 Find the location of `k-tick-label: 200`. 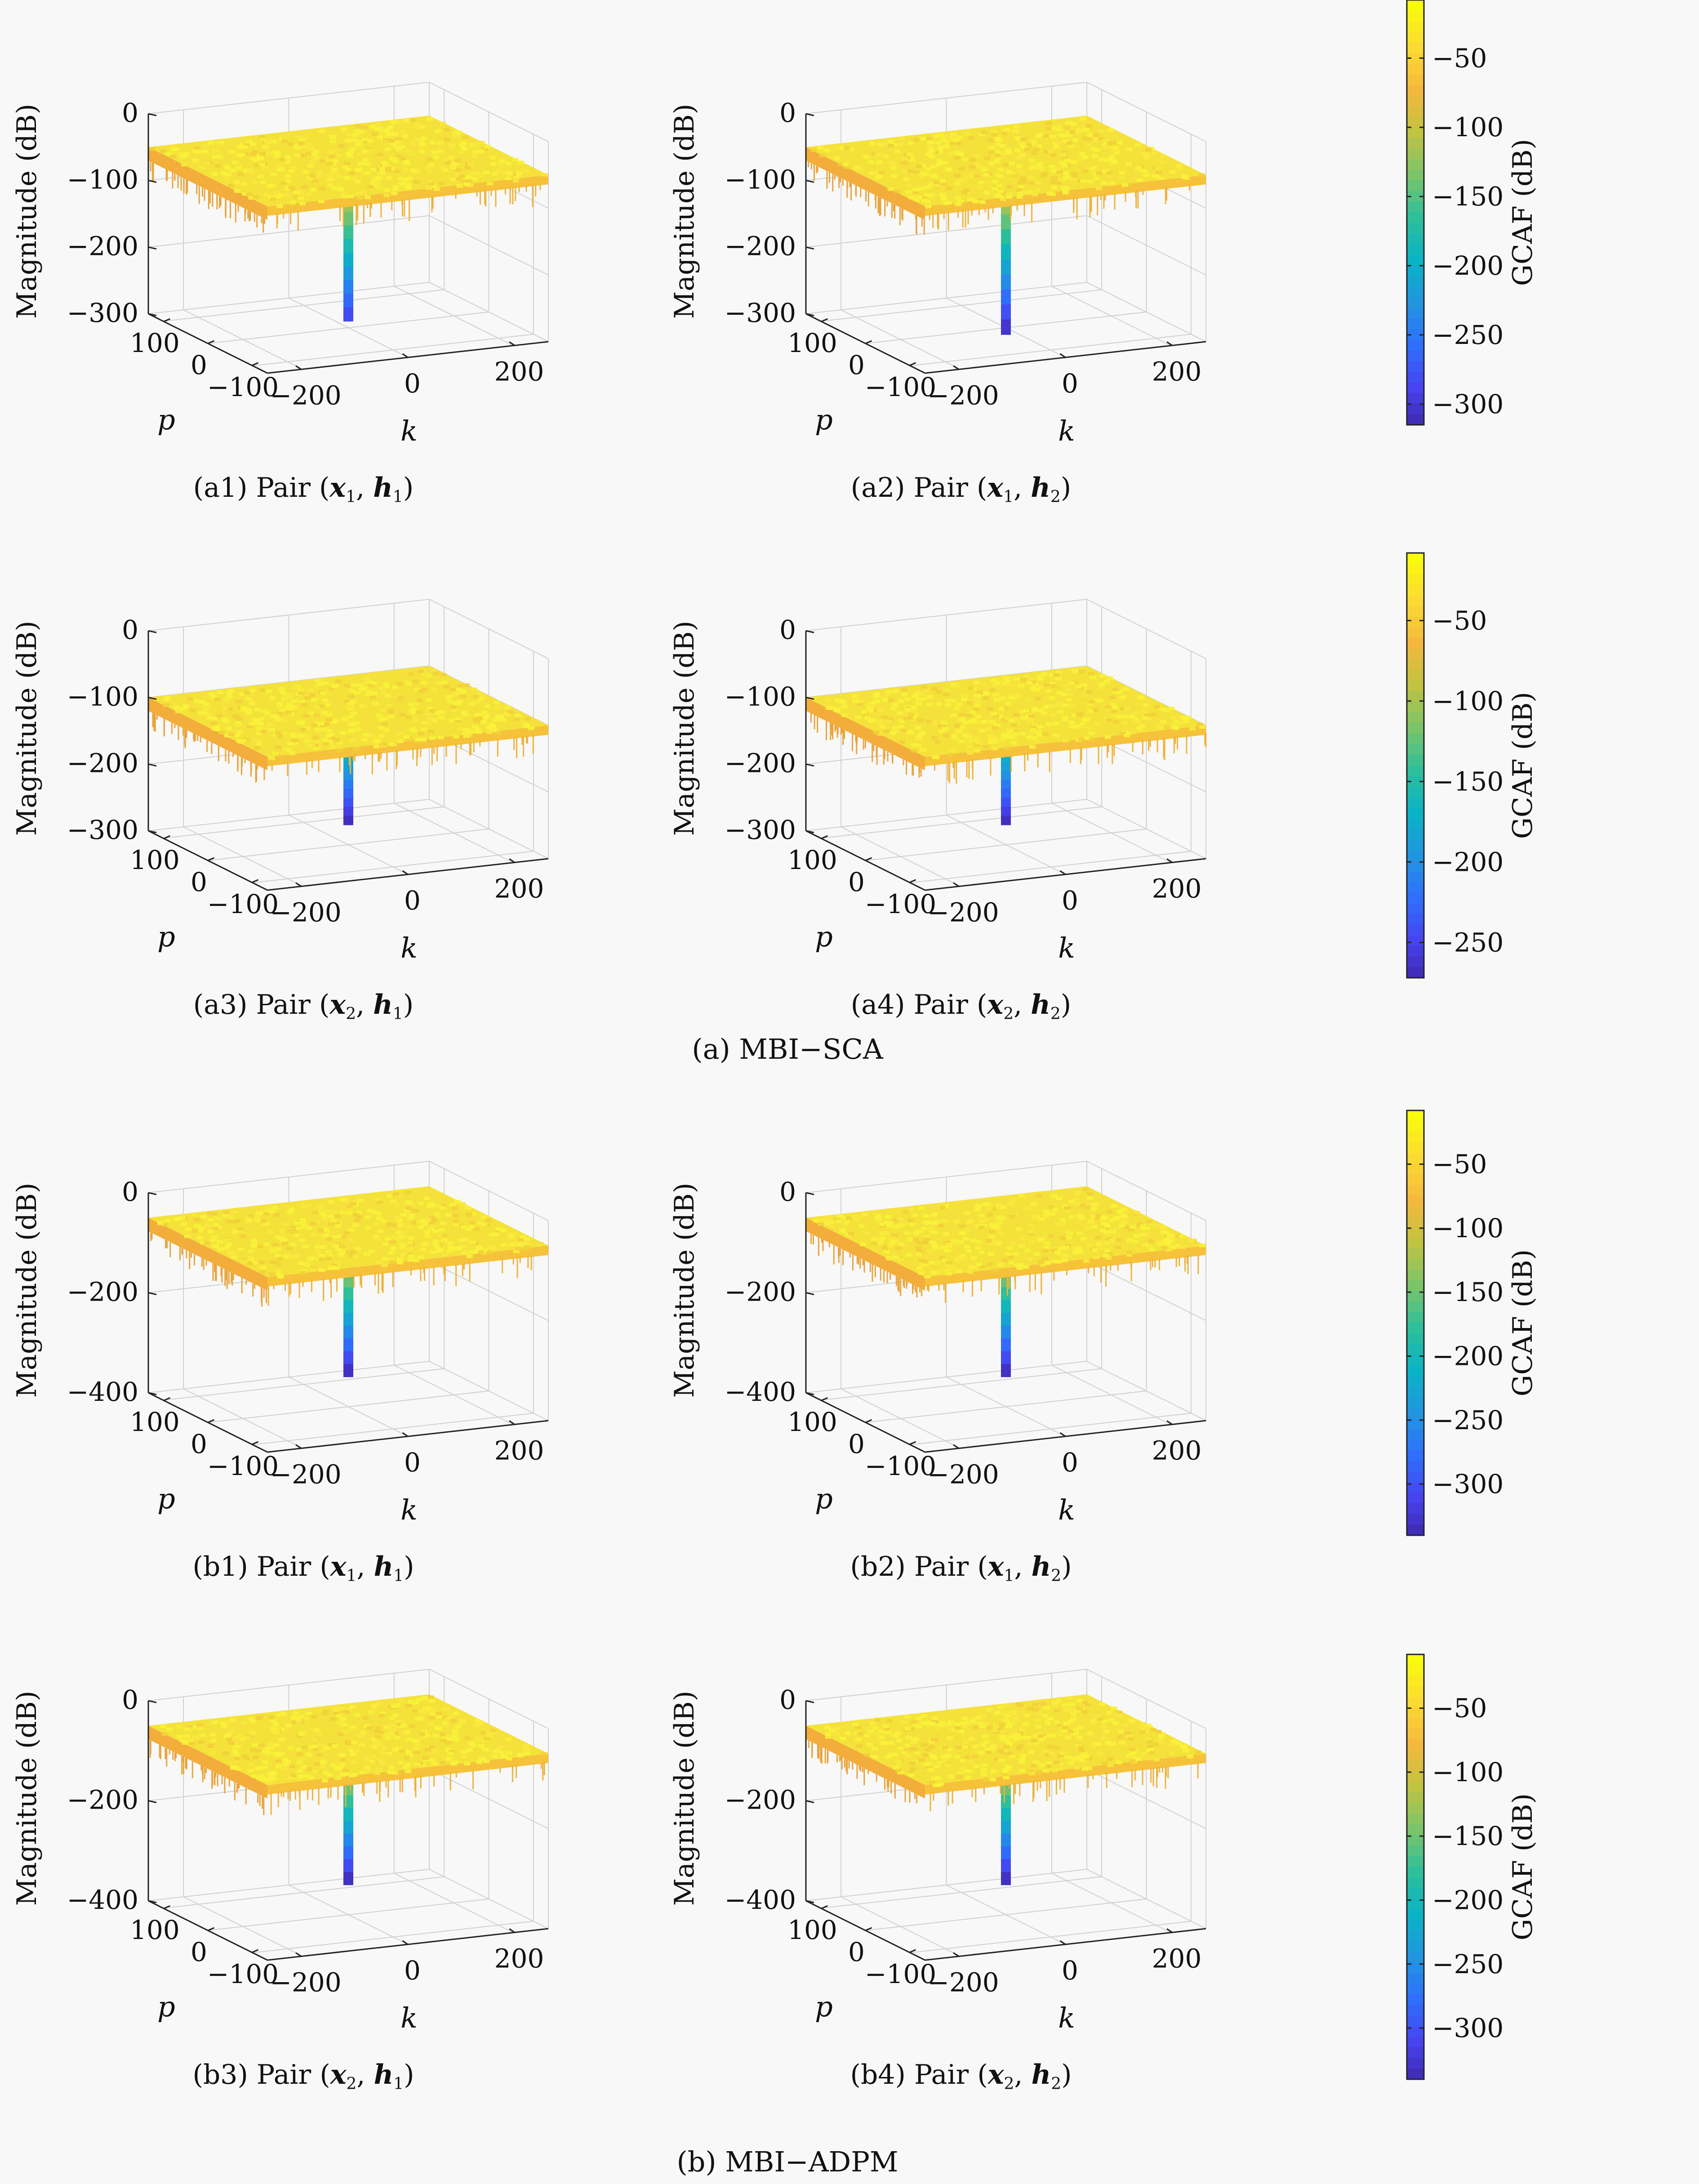

k-tick-label: 200 is located at coordinates (519, 888).